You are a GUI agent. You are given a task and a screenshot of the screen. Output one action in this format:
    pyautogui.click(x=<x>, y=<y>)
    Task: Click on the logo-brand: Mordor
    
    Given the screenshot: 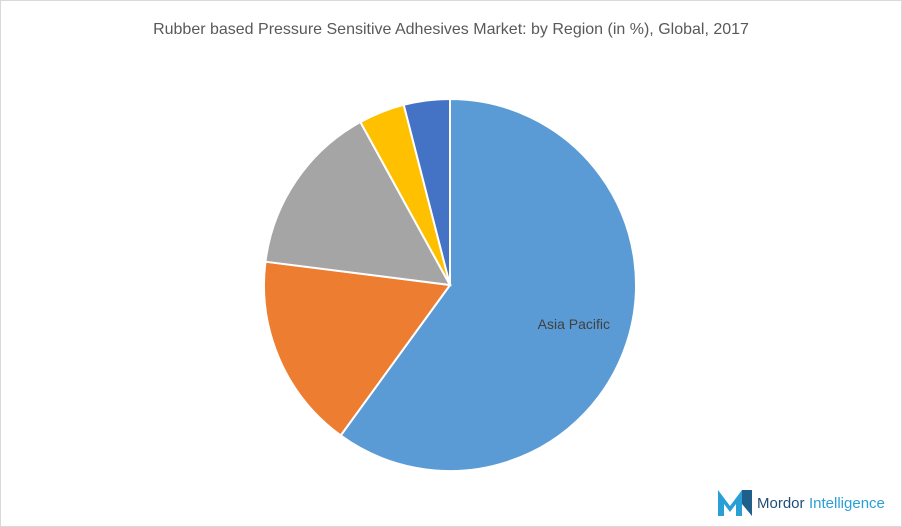 What is the action you would take?
    pyautogui.click(x=781, y=503)
    